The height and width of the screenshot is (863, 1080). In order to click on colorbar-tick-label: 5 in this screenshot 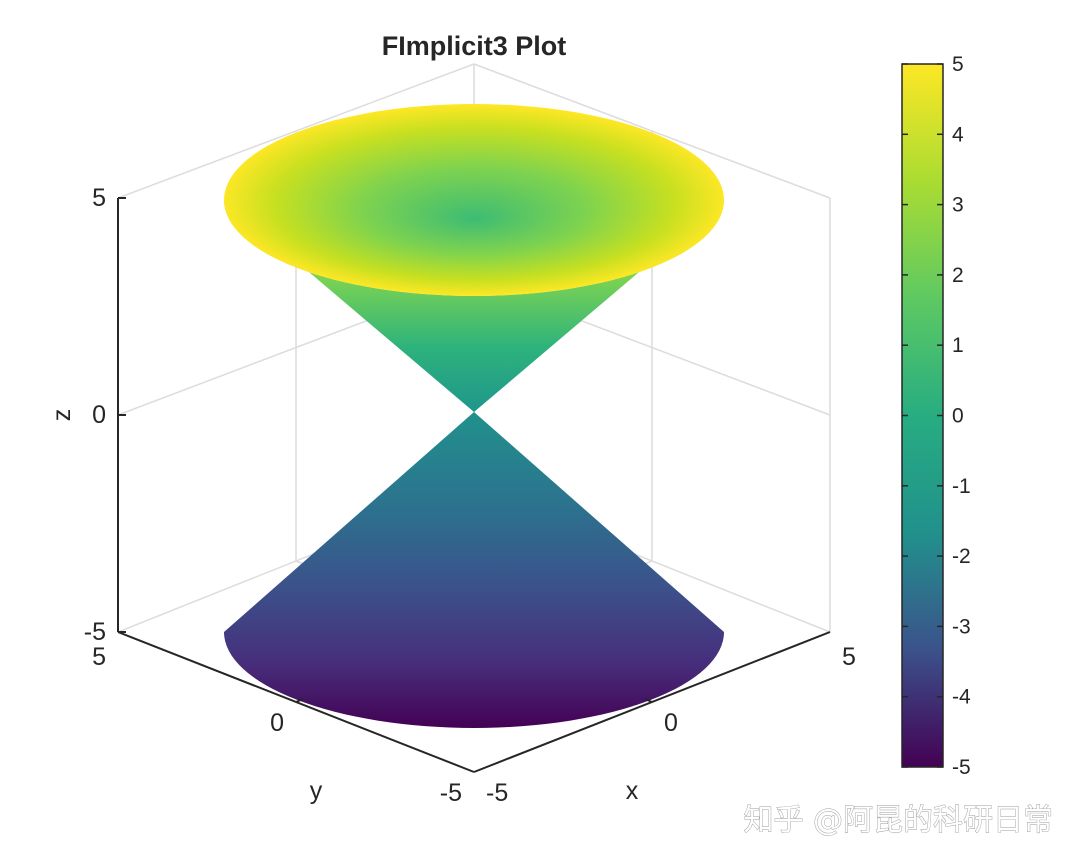, I will do `click(958, 64)`.